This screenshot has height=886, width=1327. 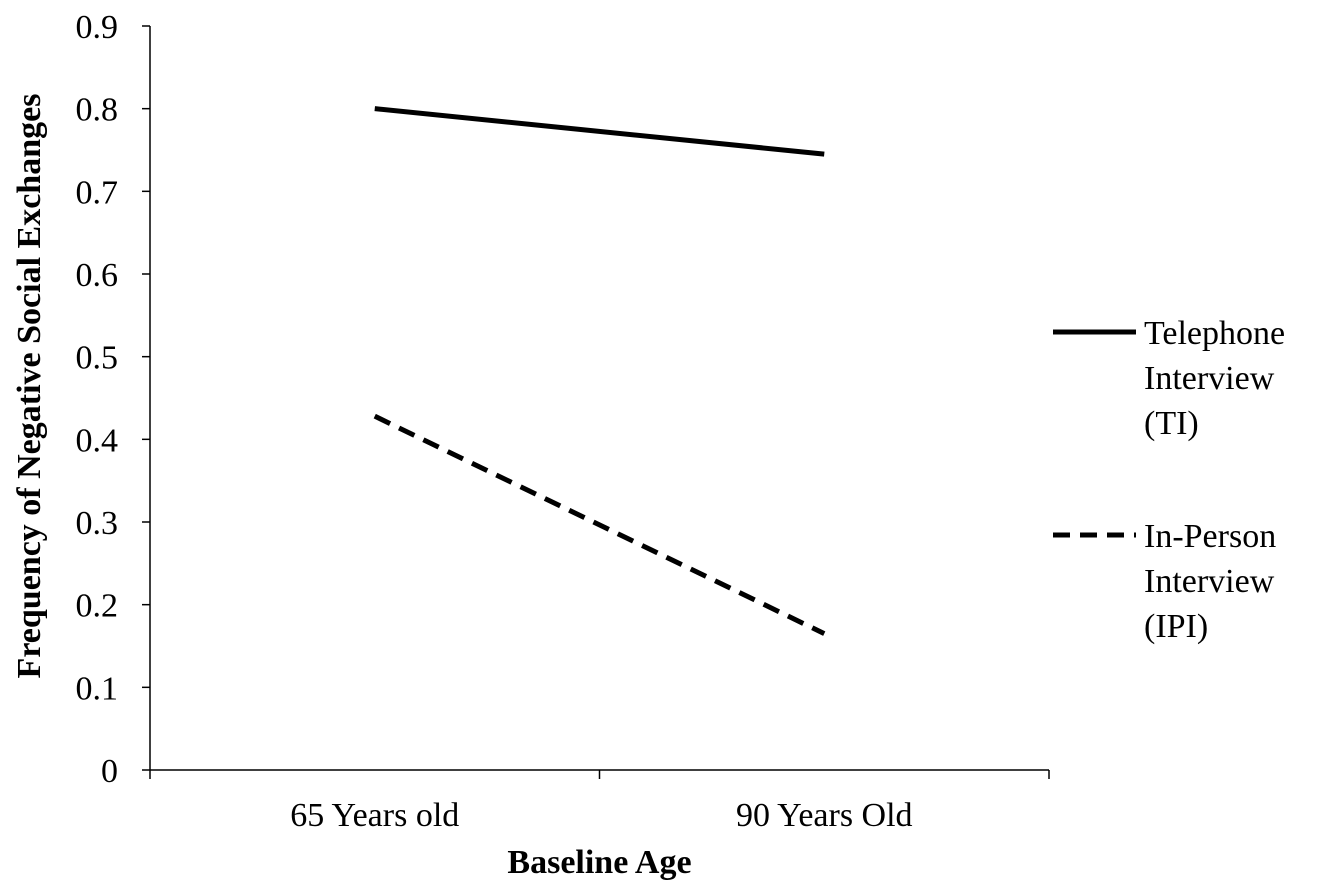 I want to click on y-tick-label: 0.2, so click(x=97, y=606).